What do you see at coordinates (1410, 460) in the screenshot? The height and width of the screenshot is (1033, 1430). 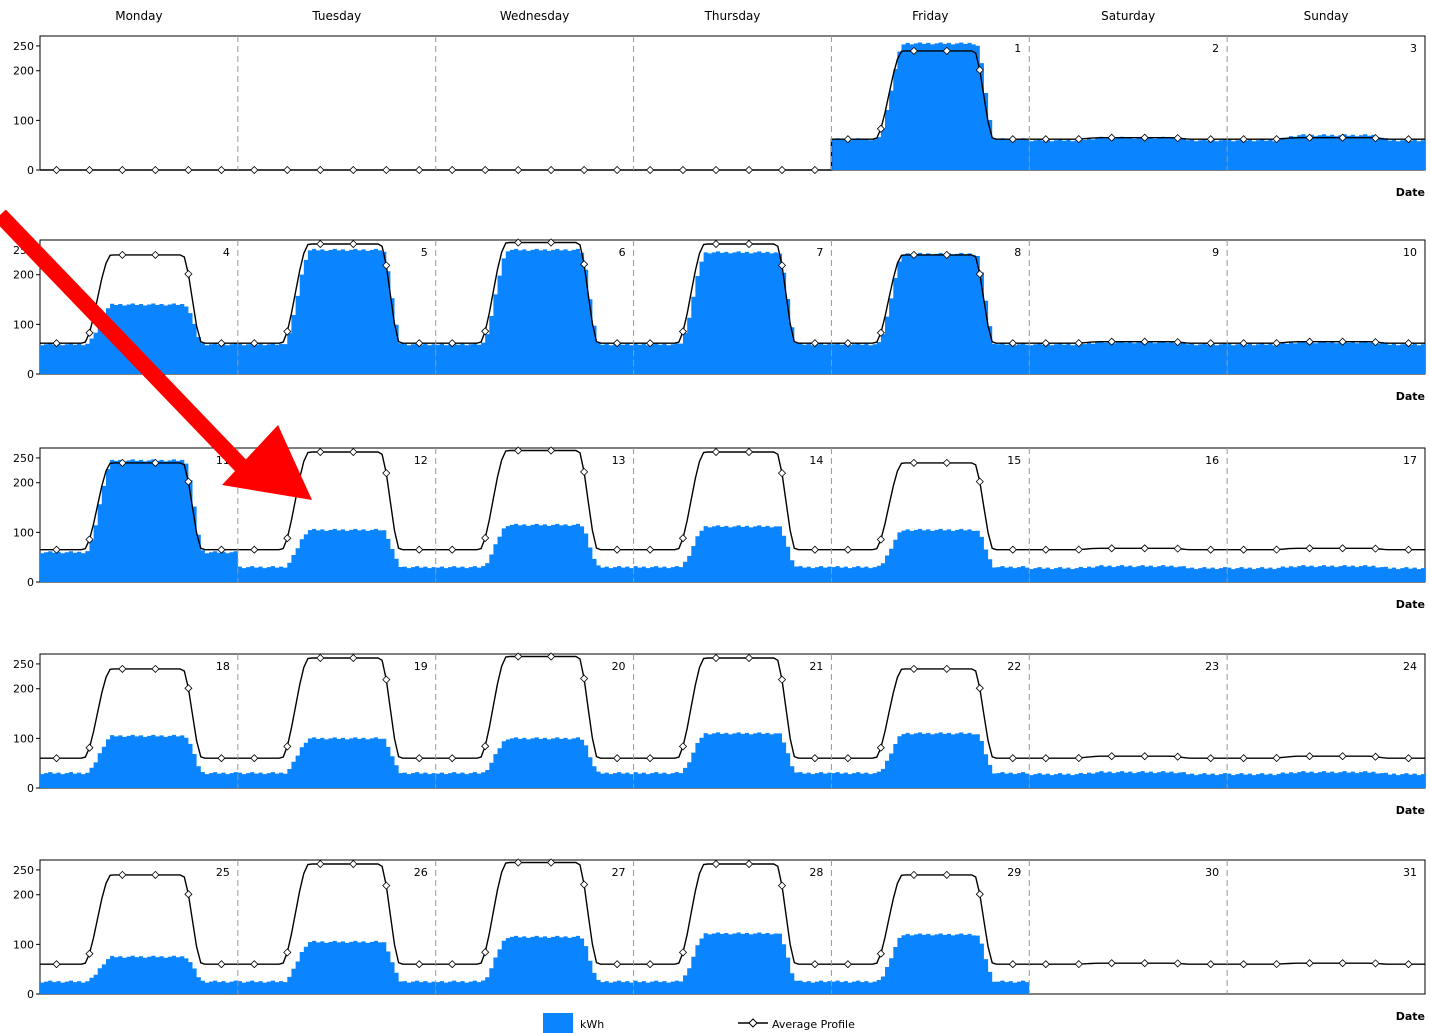 I see `day-number-17: 17` at bounding box center [1410, 460].